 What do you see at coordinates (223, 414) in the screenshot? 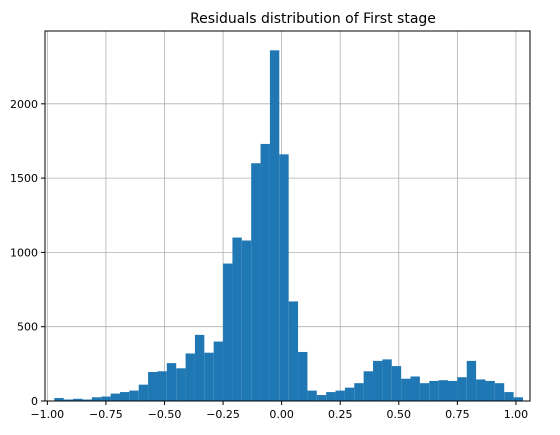
I see `x-tick-label: −0.25` at bounding box center [223, 414].